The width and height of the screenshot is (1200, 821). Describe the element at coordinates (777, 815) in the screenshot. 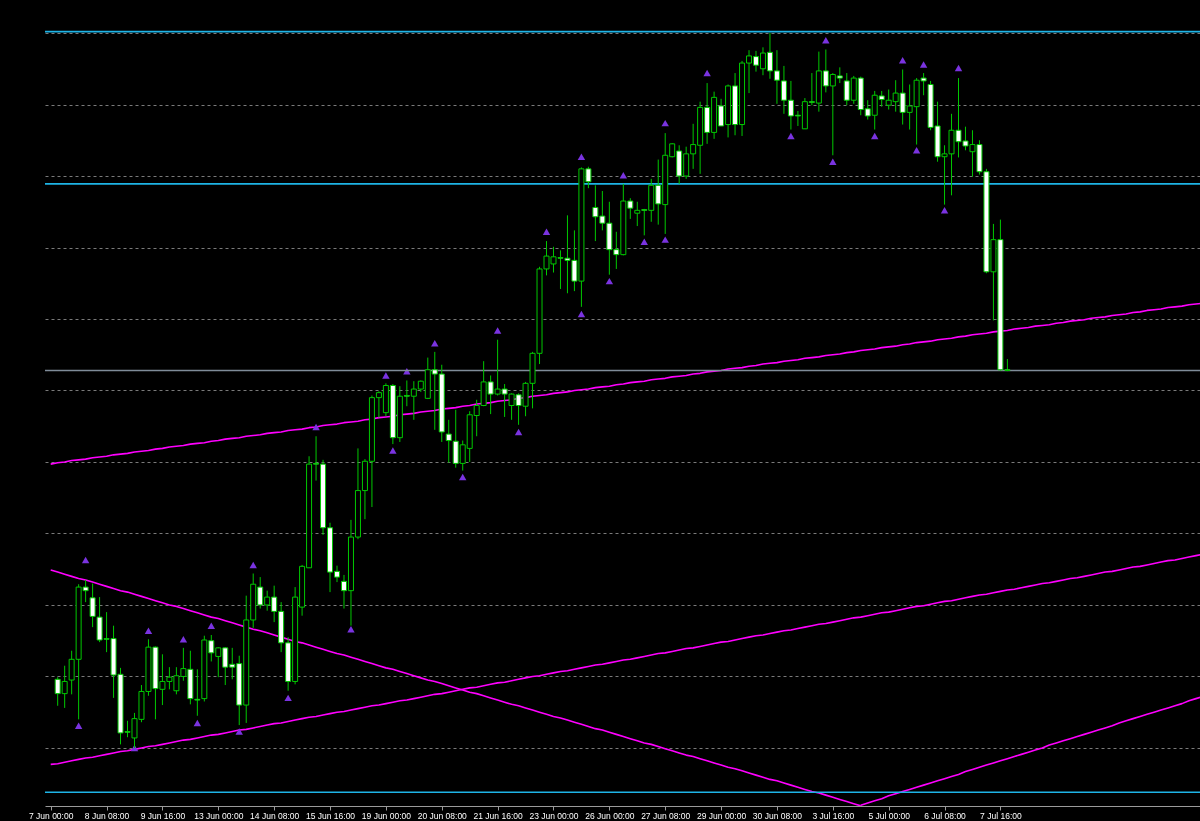

I see `x-tick-label: 30 Jun 08:00` at that location.